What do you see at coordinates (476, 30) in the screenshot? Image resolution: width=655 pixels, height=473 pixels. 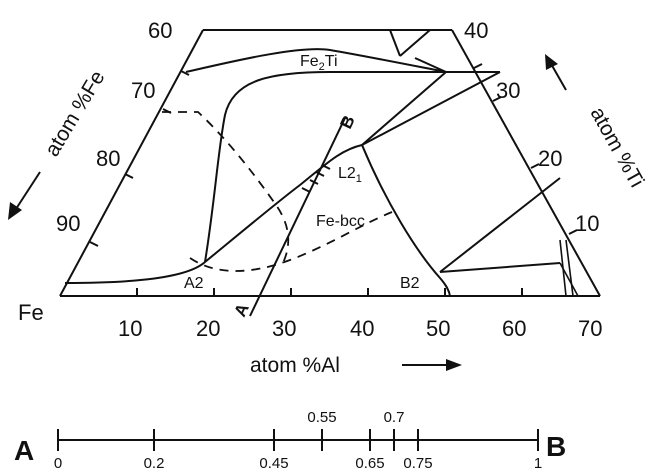 I see `right-tick-label: 40` at bounding box center [476, 30].